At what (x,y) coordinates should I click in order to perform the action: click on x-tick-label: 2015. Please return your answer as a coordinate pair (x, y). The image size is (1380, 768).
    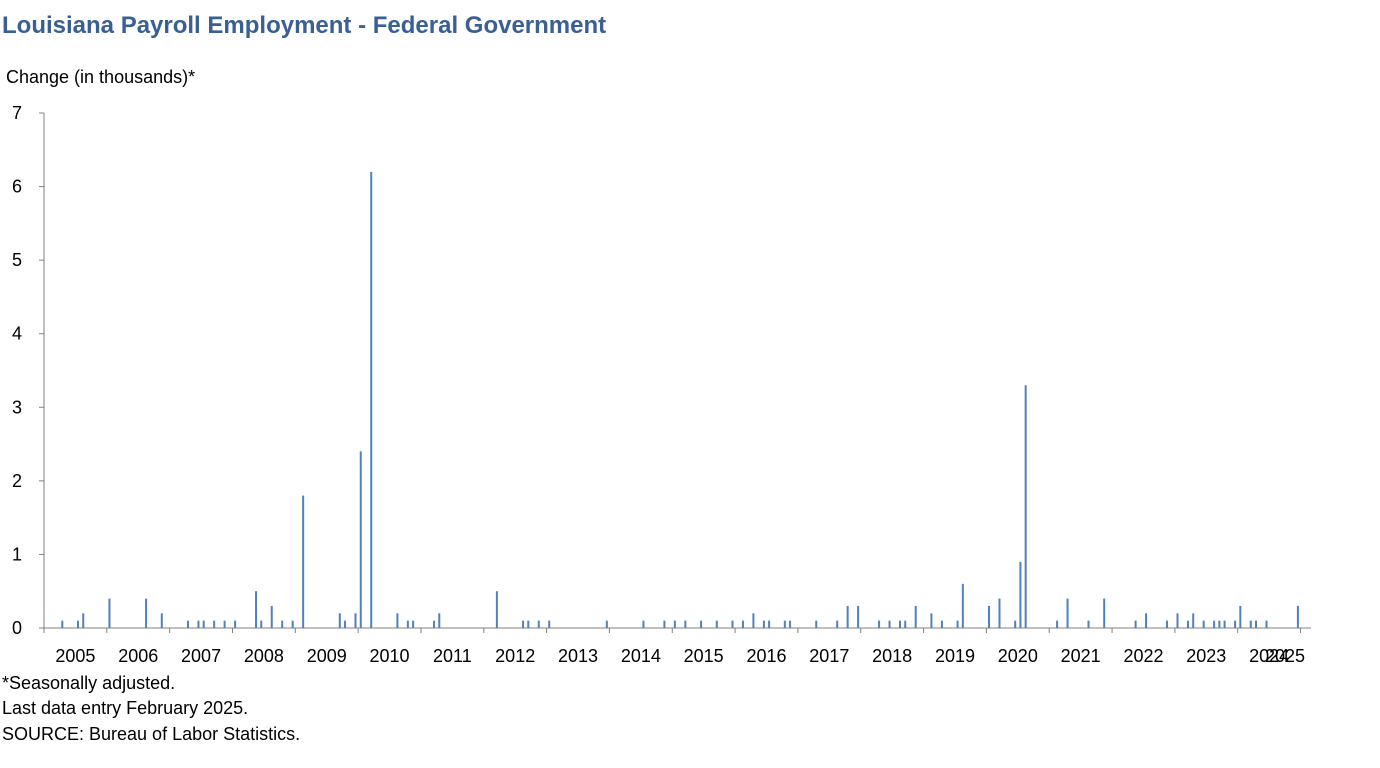
    Looking at the image, I should click on (704, 656).